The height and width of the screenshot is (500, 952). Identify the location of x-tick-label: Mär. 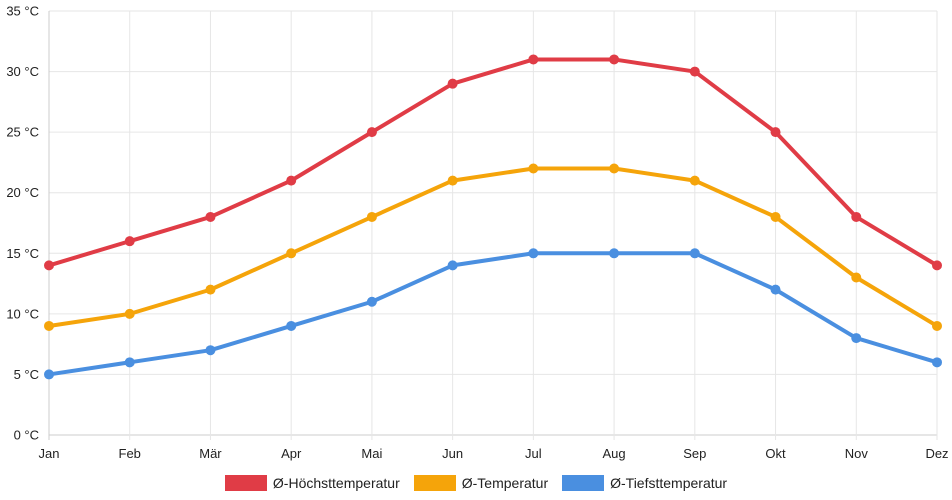
(210, 453).